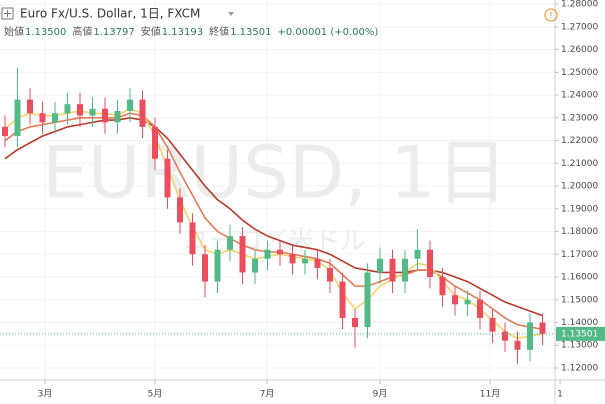  I want to click on y-tick-label: 1.23000, so click(579, 118).